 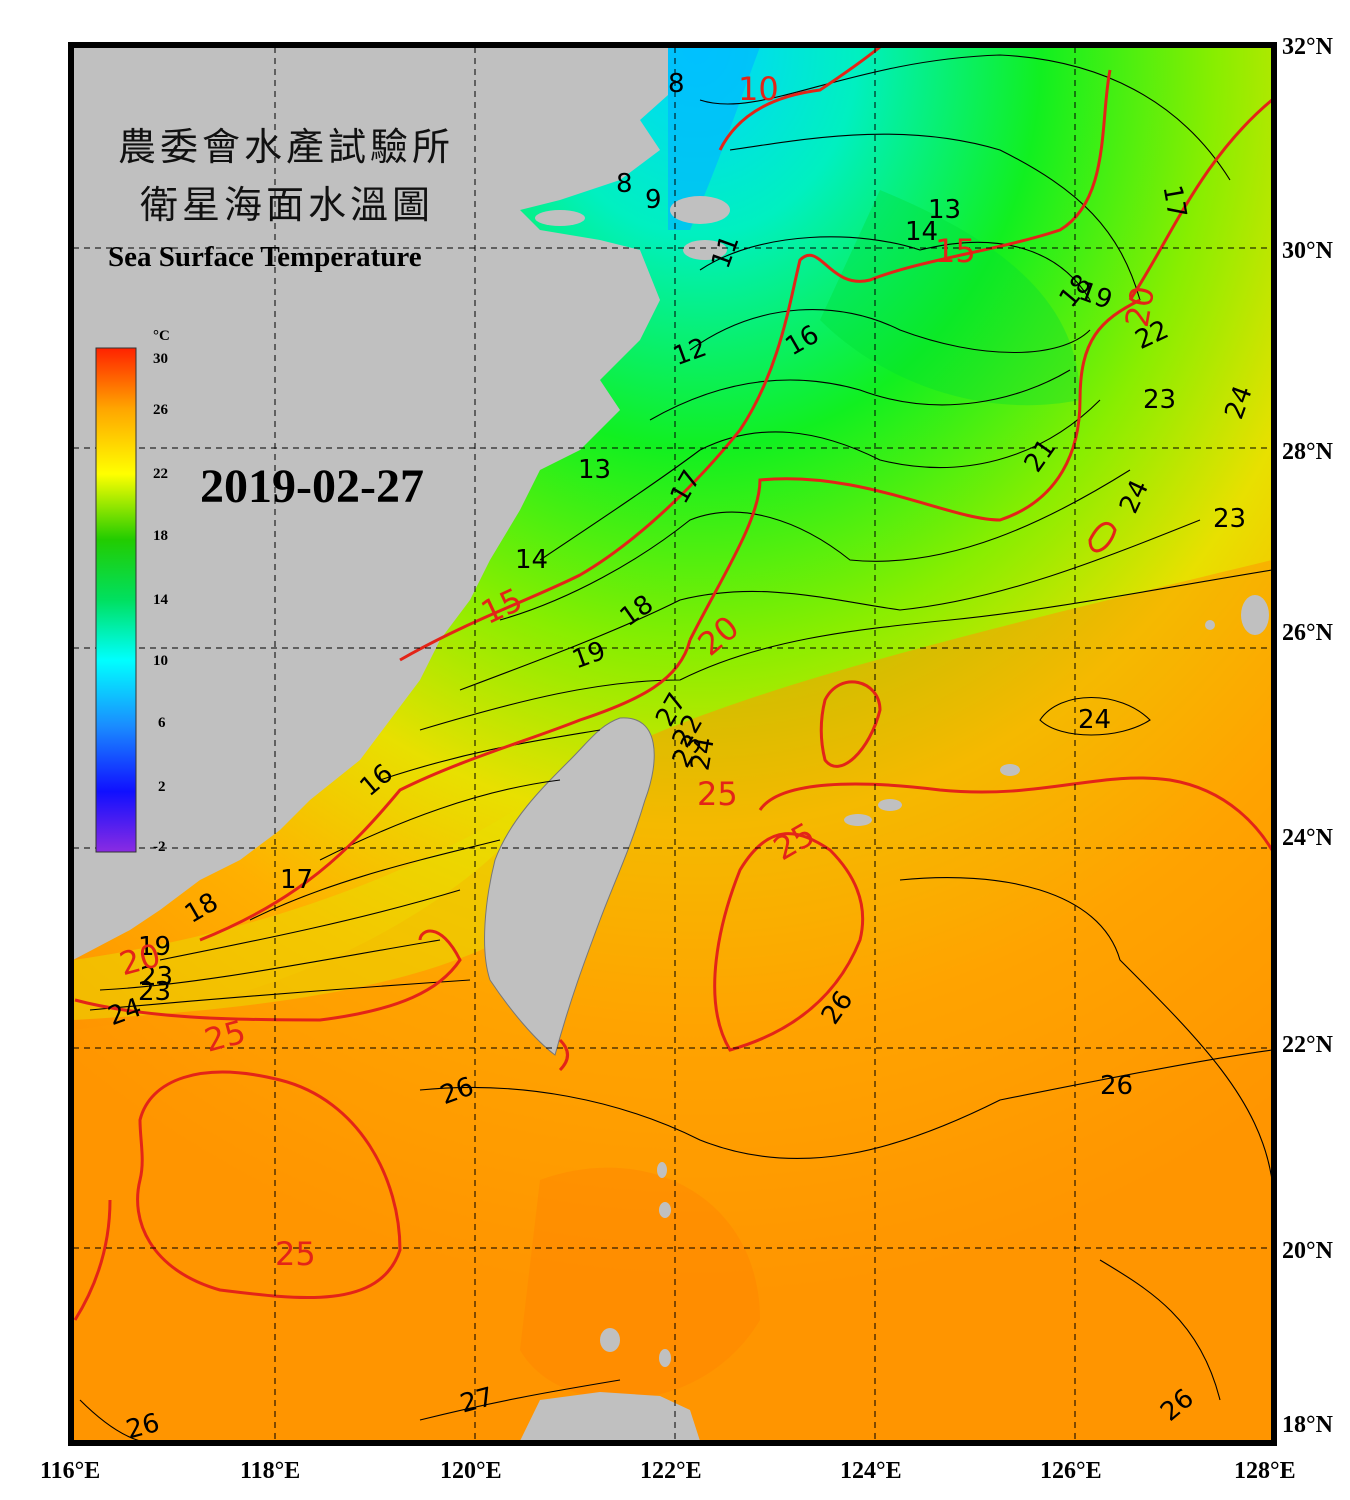 What do you see at coordinates (569, 886) in the screenshot?
I see `taiwan` at bounding box center [569, 886].